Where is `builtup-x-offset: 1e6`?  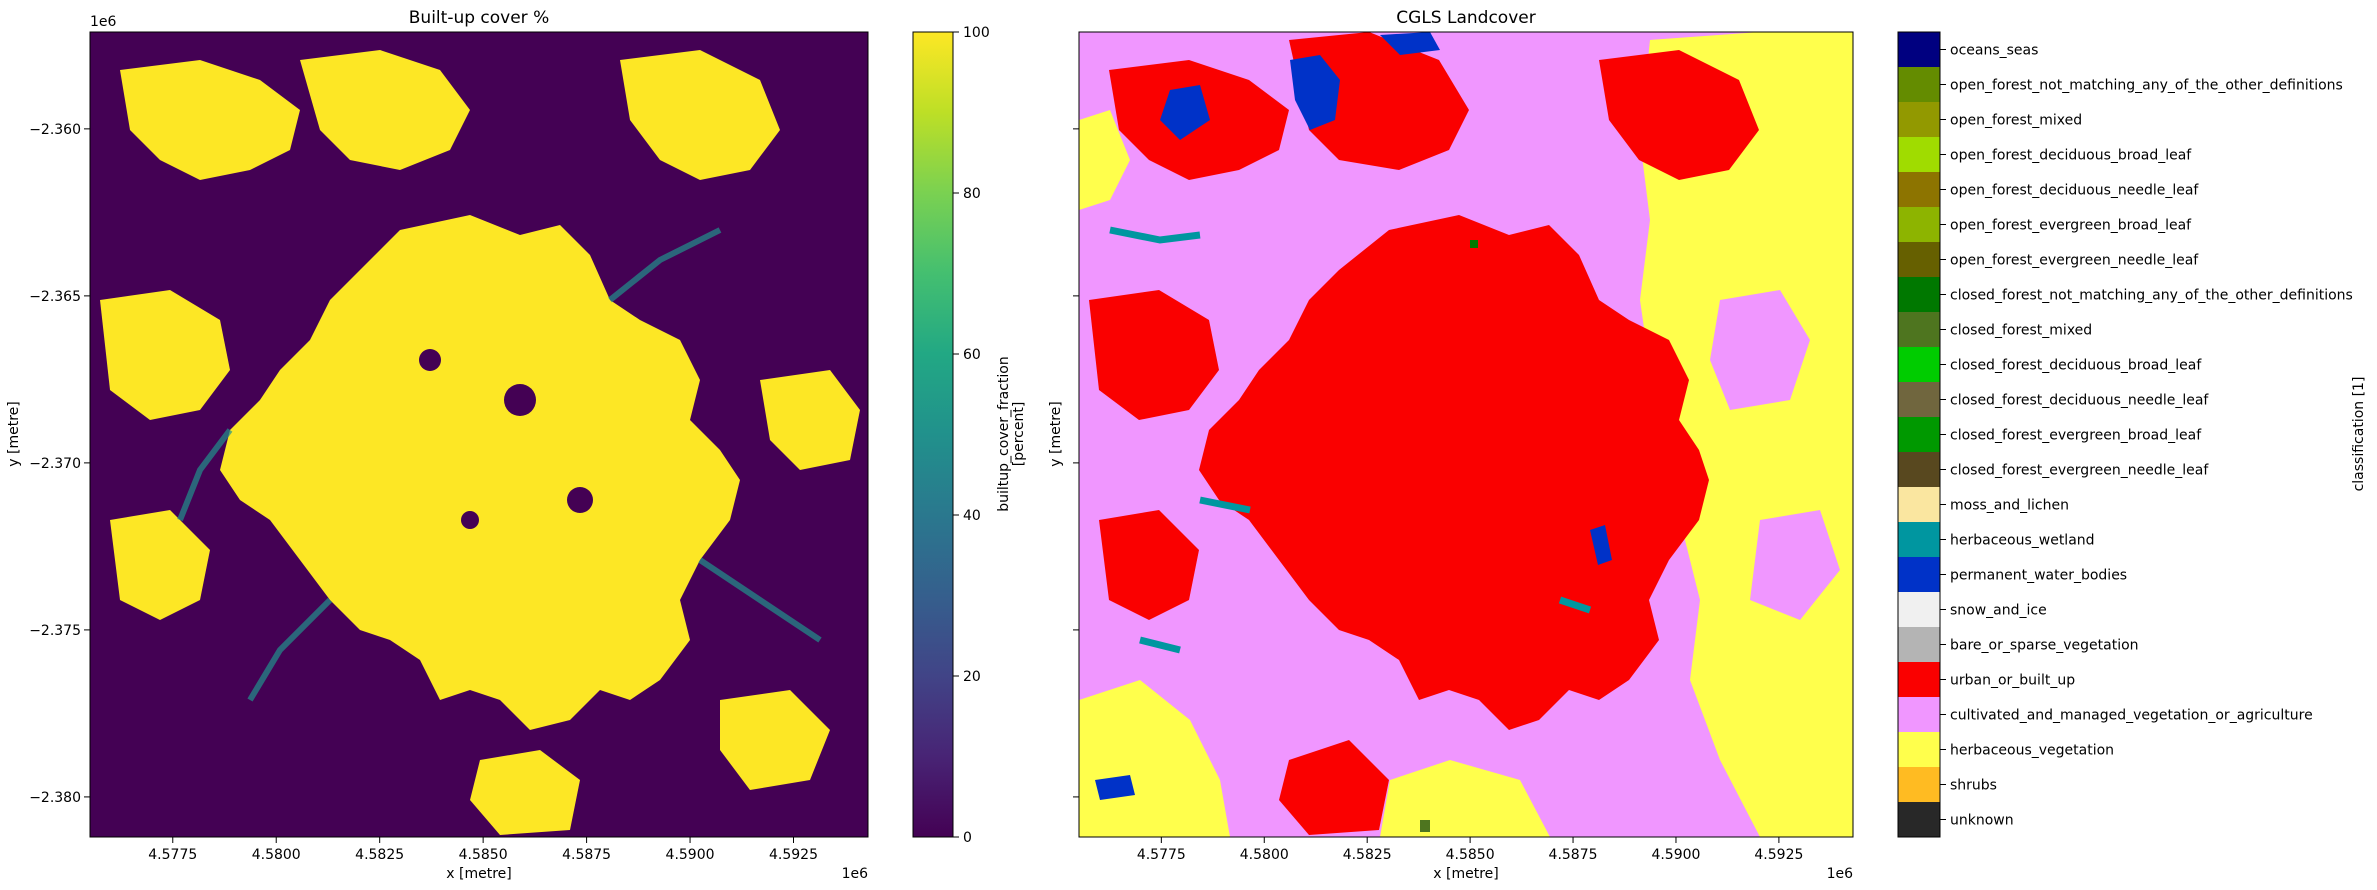 builtup-x-offset: 1e6 is located at coordinates (855, 874).